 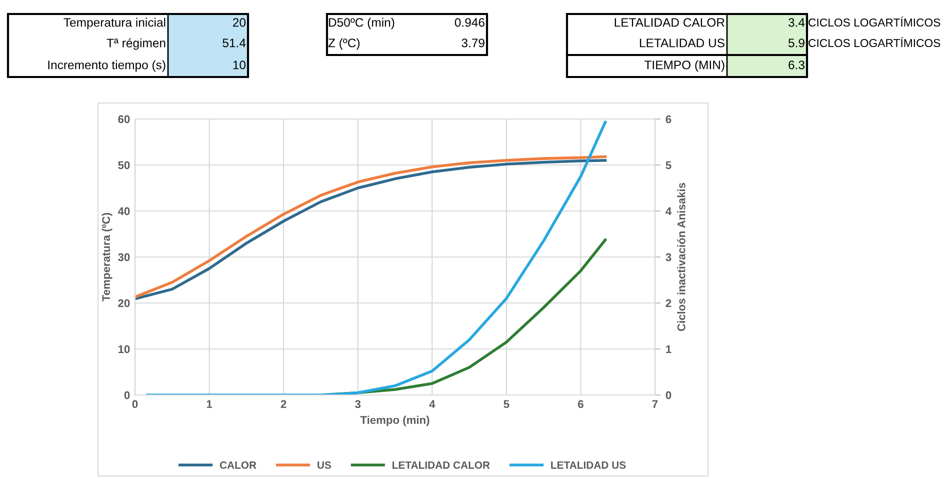 What do you see at coordinates (682, 43) in the screenshot?
I see `text: LETALIDAD US` at bounding box center [682, 43].